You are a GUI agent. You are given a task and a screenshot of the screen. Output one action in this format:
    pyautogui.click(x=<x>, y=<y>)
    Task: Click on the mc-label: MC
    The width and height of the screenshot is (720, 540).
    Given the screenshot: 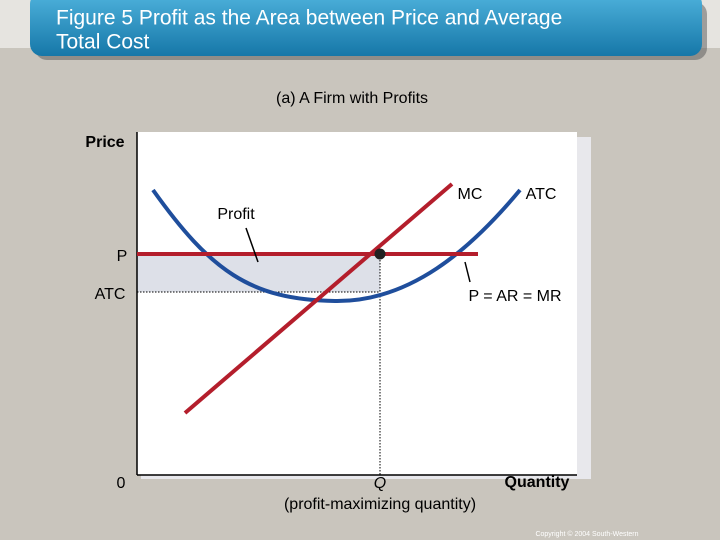 What is the action you would take?
    pyautogui.click(x=470, y=194)
    